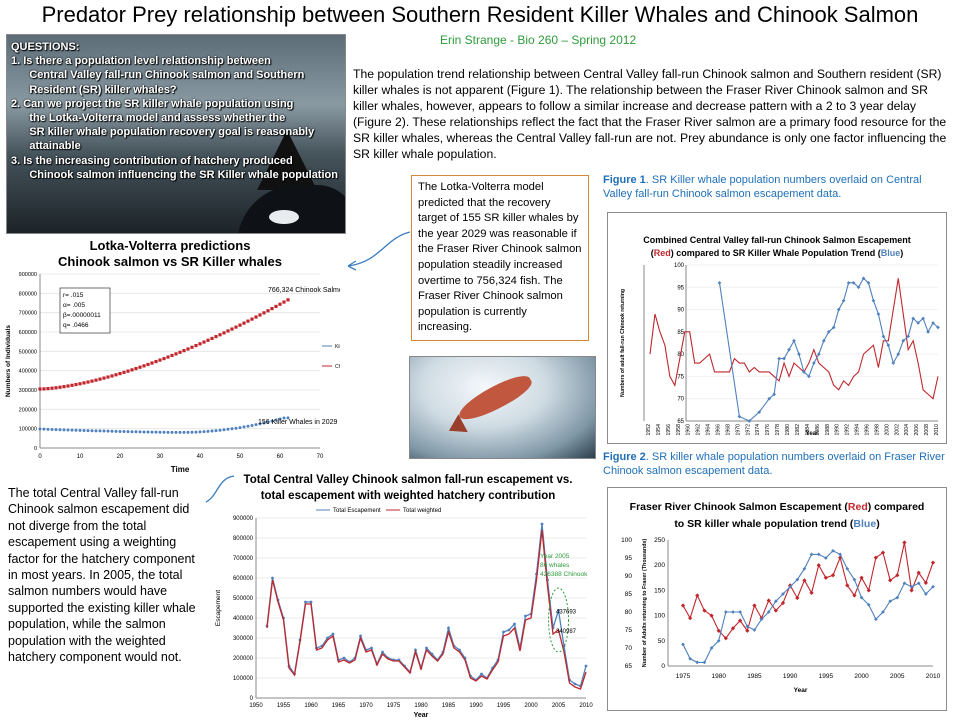  Describe the element at coordinates (659, 565) in the screenshot. I see `fig2-ytick-right: 200` at that location.